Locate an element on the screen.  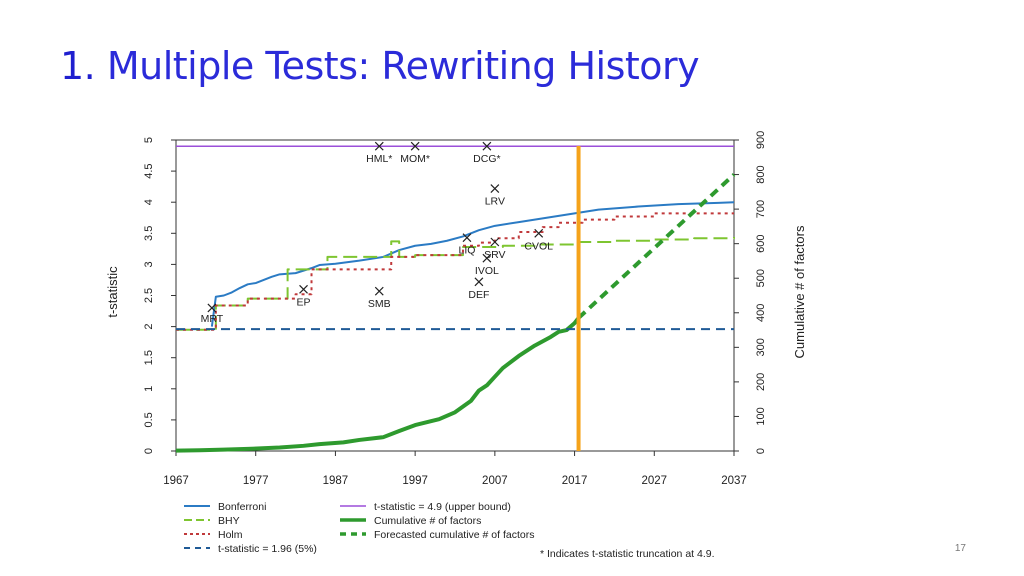
factor-point: MRT is located at coordinates (212, 314).